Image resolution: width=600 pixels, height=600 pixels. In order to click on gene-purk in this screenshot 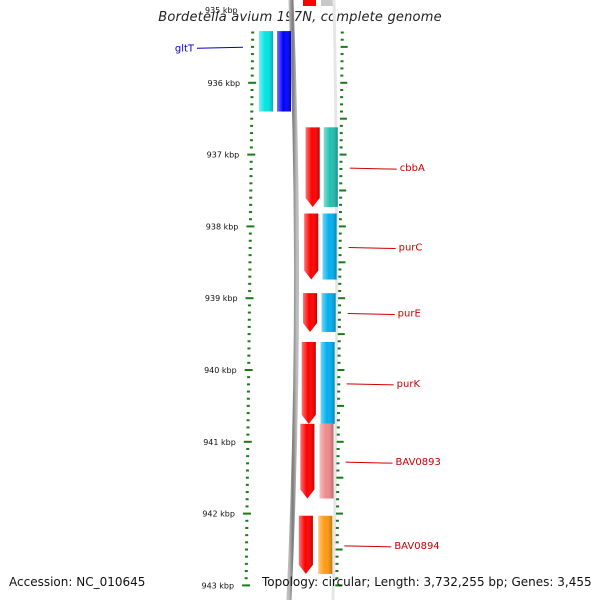, I will do `click(318, 382)`.